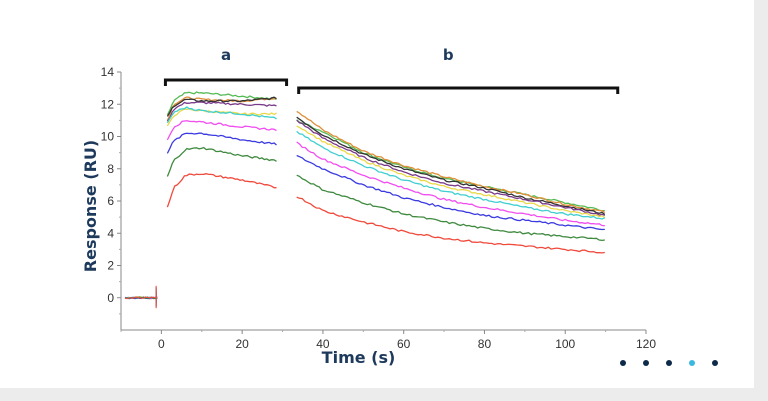 The height and width of the screenshot is (401, 768). What do you see at coordinates (108, 72) in the screenshot?
I see `y-tick-label: 14` at bounding box center [108, 72].